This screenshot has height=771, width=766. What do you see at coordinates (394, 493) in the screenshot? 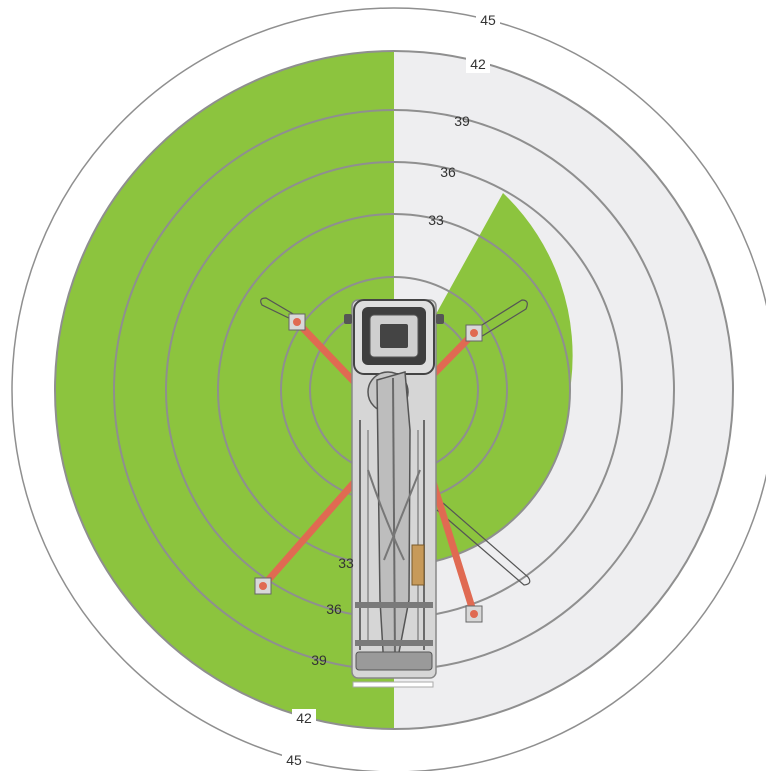
I see `truck-top-view-icon` at bounding box center [394, 493].